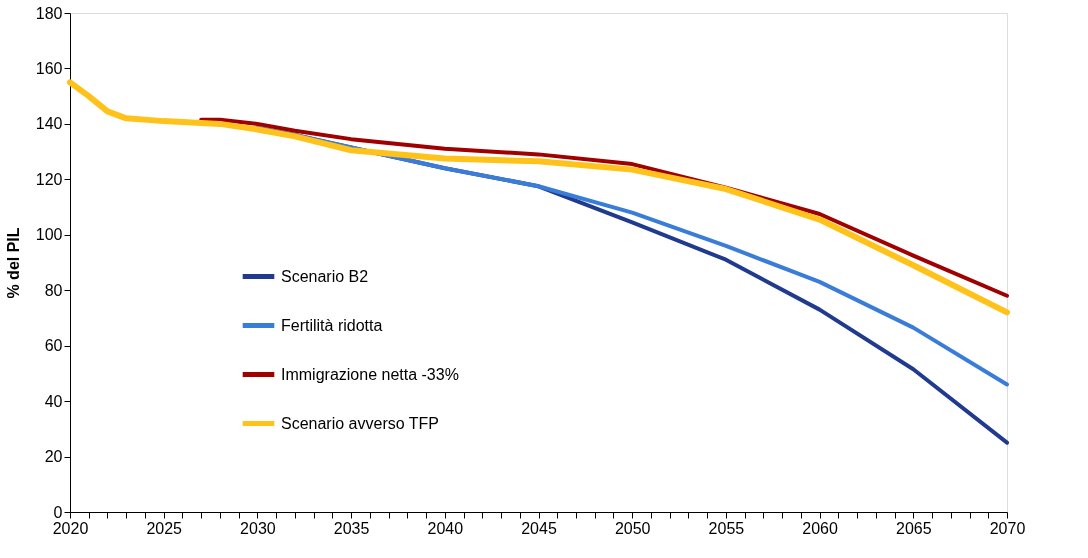 The height and width of the screenshot is (558, 1088). Describe the element at coordinates (53, 290) in the screenshot. I see `y-tick-label: 80` at that location.